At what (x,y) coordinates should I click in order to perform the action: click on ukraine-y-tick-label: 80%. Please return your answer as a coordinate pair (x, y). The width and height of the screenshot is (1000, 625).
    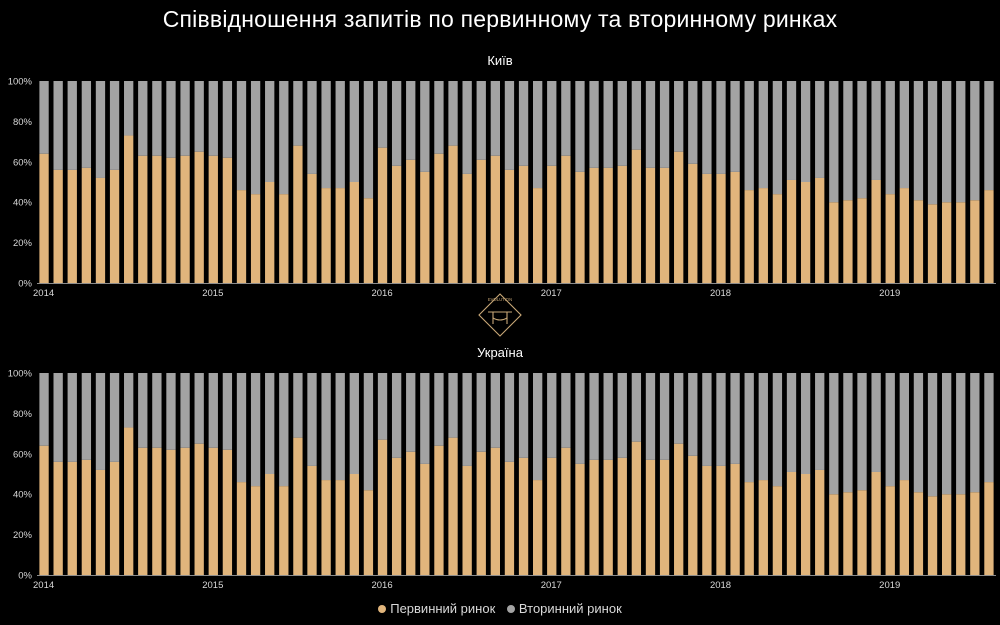
    Looking at the image, I should click on (23, 414).